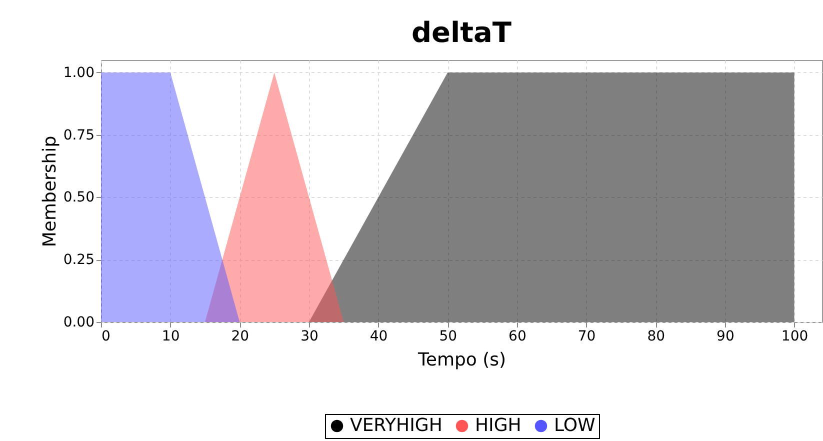 This screenshot has height=441, width=823. Describe the element at coordinates (794, 336) in the screenshot. I see `x-tick-label: 100` at that location.